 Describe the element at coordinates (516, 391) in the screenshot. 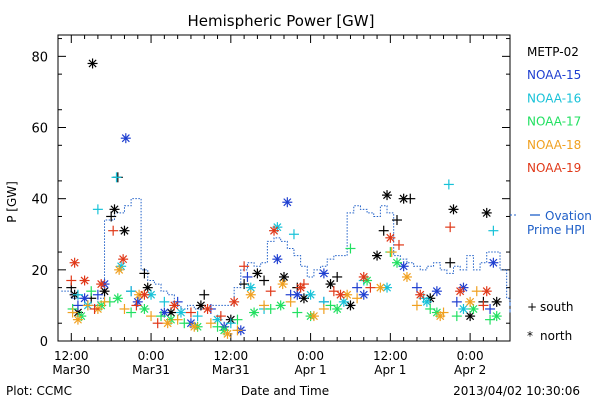

I see `footer-right: 2013/04/02 10:30:06` at that location.